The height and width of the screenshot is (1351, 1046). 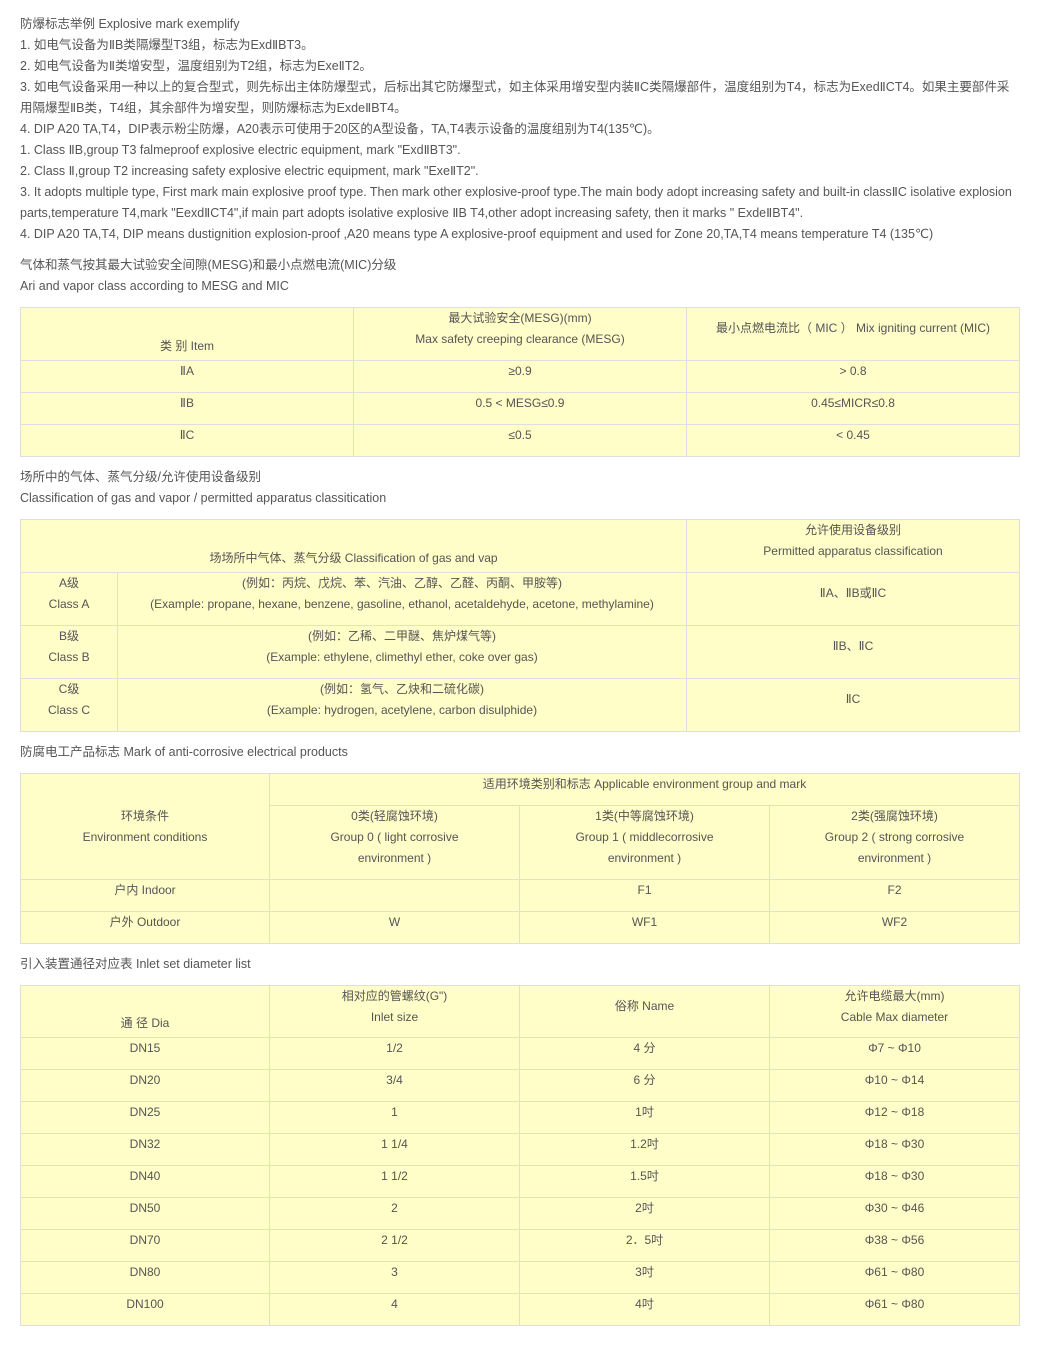 I want to click on cell-inlet-size: 3/4, so click(x=394, y=1085).